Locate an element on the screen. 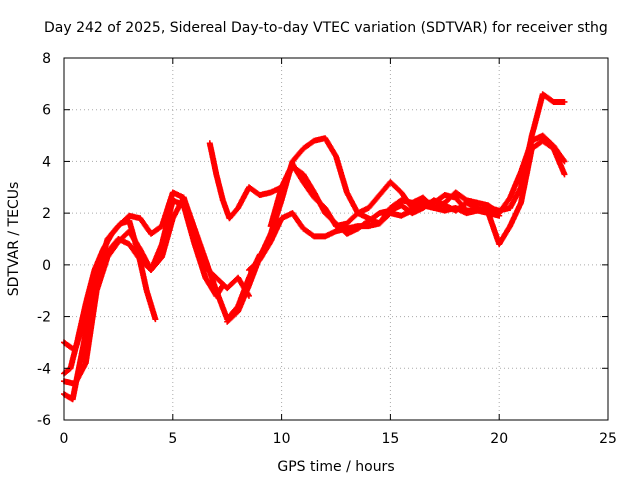 Image resolution: width=640 pixels, height=480 pixels. x-tick-label: 25 is located at coordinates (608, 439).